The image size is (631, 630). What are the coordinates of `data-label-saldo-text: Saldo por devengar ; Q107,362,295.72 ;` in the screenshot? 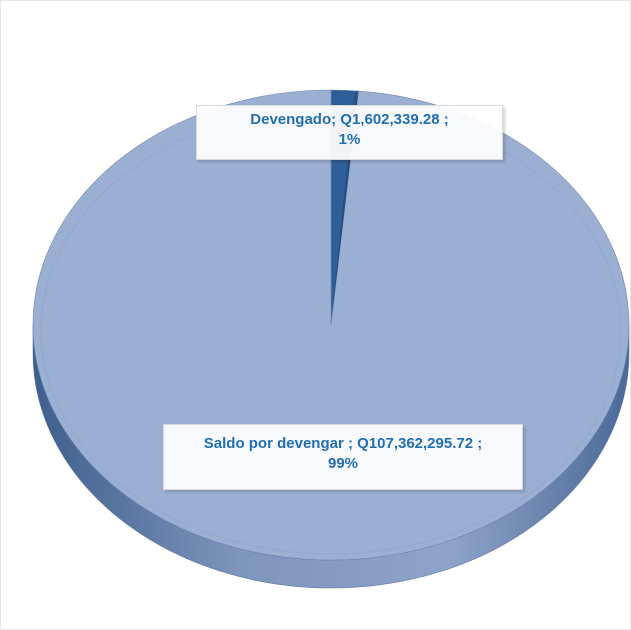 It's located at (343, 443).